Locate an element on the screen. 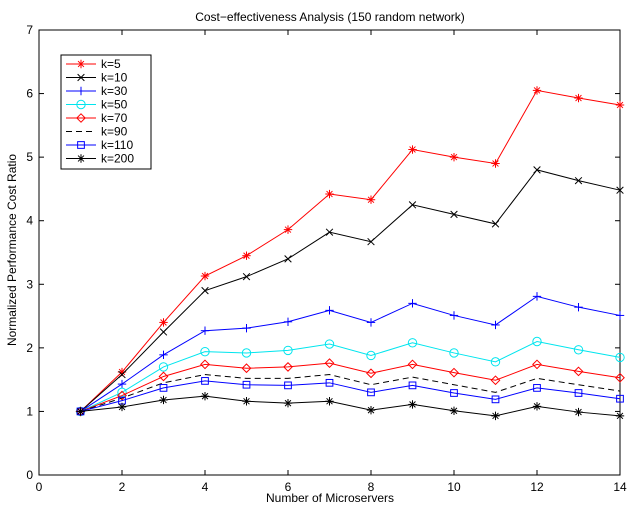 The width and height of the screenshot is (629, 512). legend-item: k=90 is located at coordinates (97, 132).